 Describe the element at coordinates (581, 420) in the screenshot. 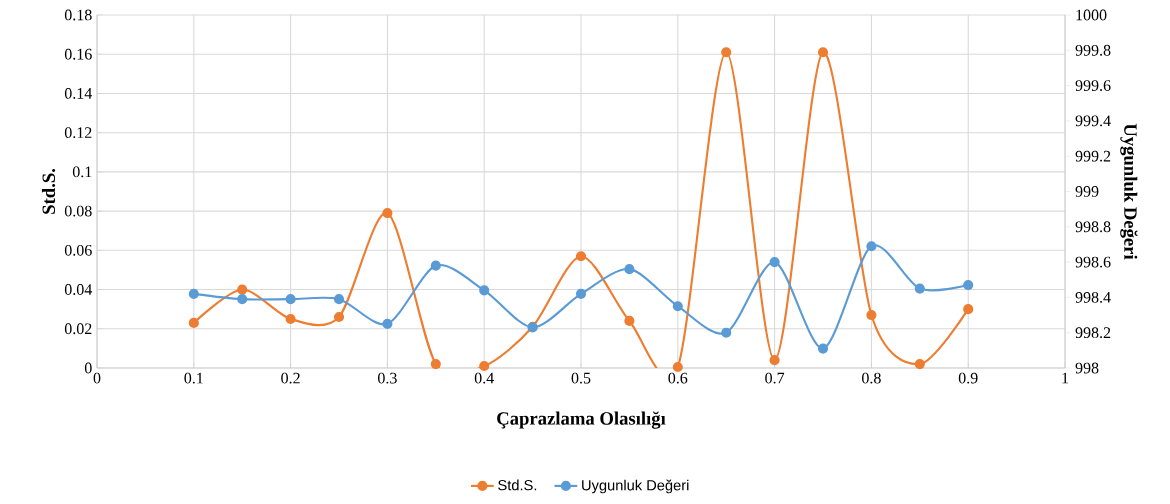

I see `x-axis-title: Çaprazlama Olasılığı` at that location.